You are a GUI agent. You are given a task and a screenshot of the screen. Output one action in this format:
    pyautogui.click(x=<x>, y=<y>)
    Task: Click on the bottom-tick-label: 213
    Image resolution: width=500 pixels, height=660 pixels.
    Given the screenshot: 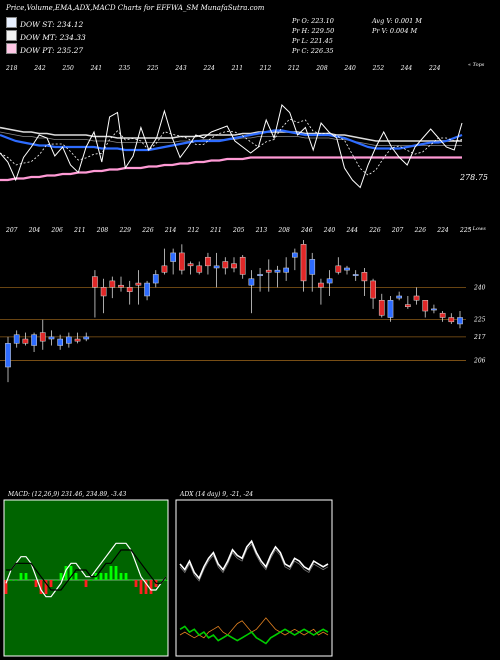 What is the action you would take?
    pyautogui.click(x=261, y=230)
    